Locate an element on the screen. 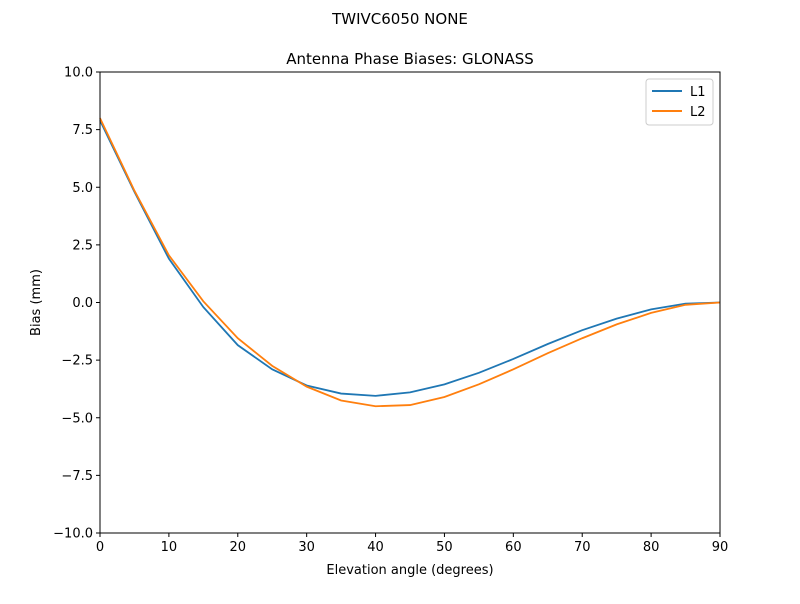 This screenshot has height=604, width=800. chart-title: Antenna Phase Biases: GLONASS is located at coordinates (410, 59).